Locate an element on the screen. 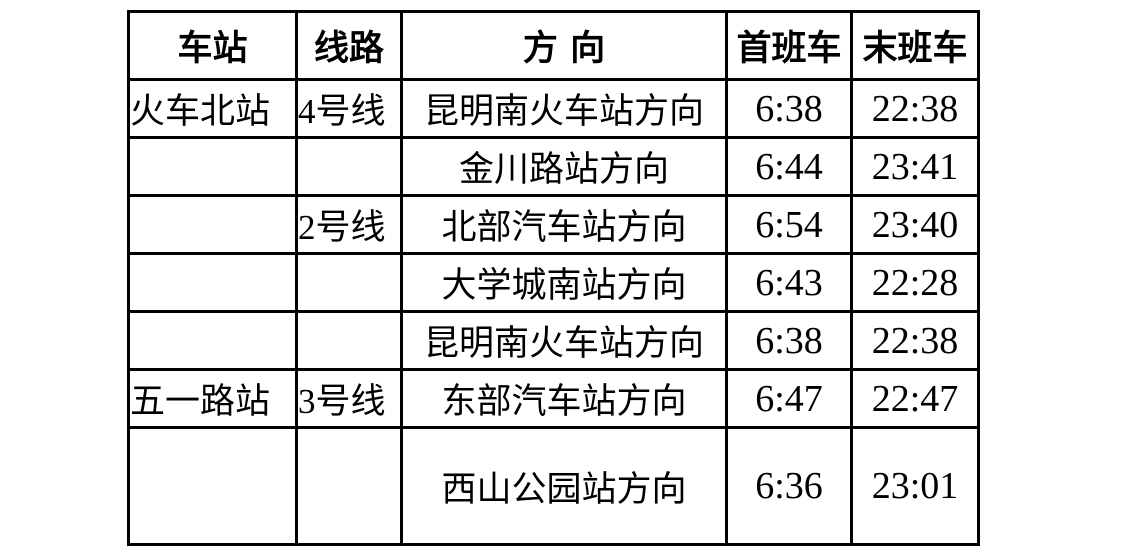 This screenshot has width=1125, height=553. line-cell: 2号线 is located at coordinates (349, 224).